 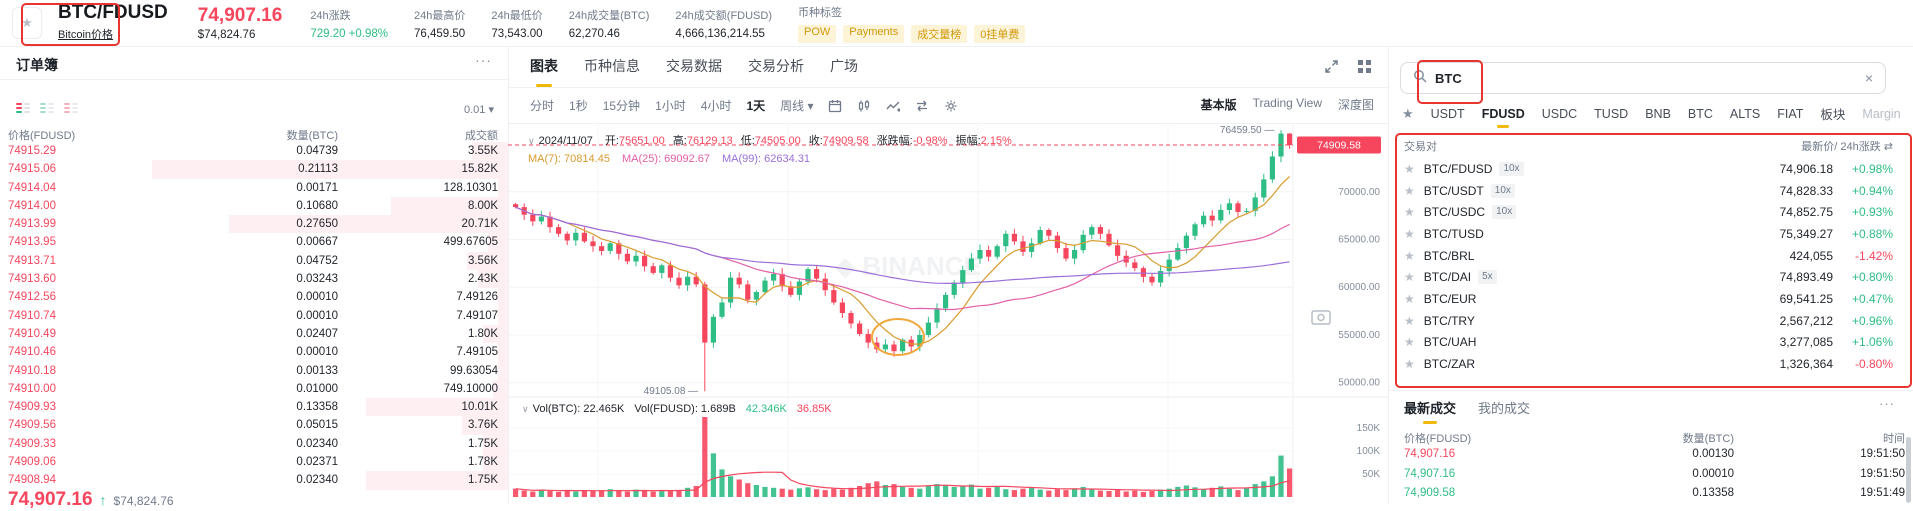 I want to click on orderbook-ask-row: 74909.56 0.05015 3.76K, so click(x=254, y=425).